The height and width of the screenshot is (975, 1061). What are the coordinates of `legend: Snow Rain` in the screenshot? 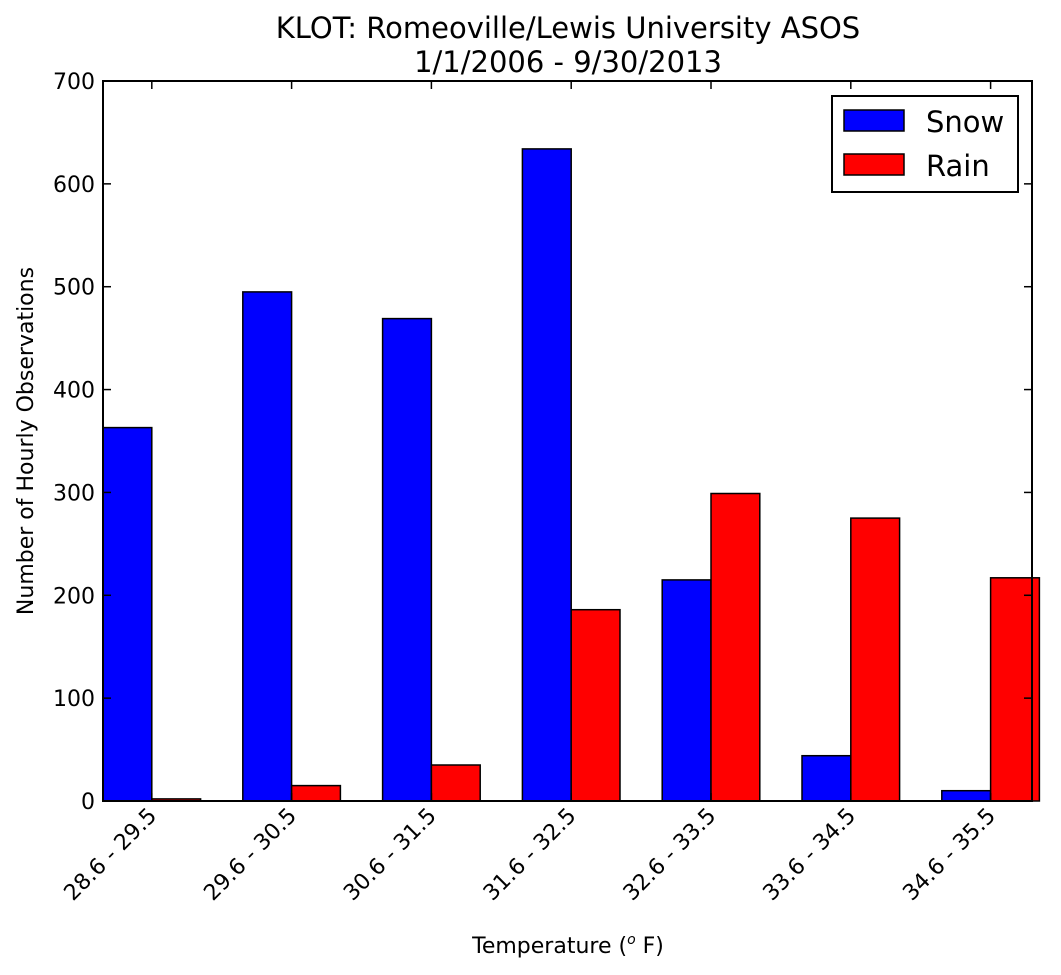 It's located at (925, 144).